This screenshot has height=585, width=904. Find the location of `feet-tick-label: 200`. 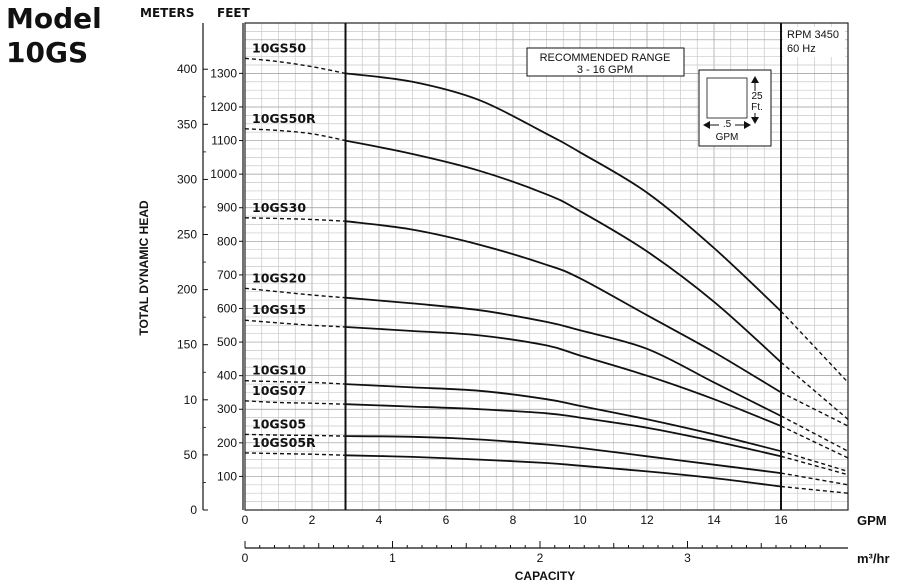

feet-tick-label: 200 is located at coordinates (227, 443).